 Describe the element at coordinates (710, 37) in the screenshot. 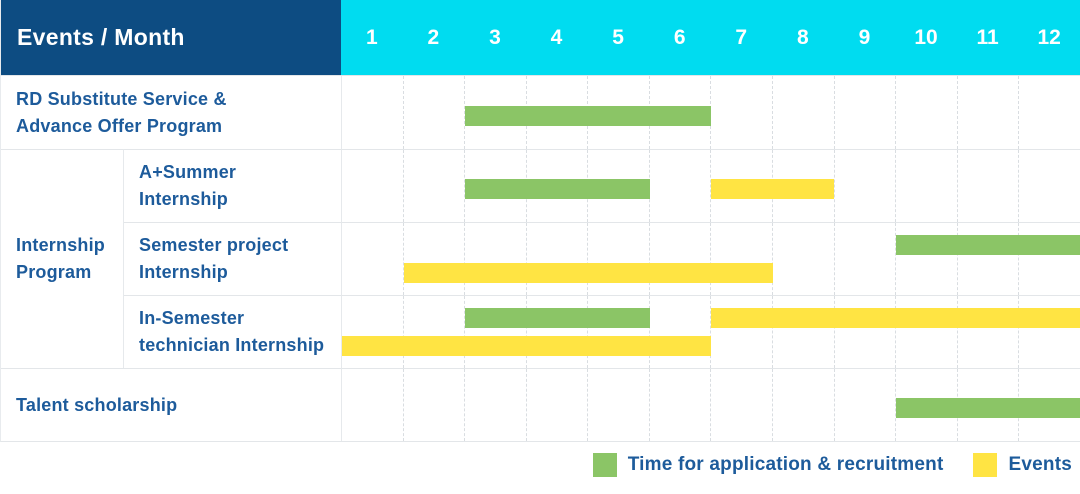

I see `month-header-row: 1 2 3 4 5 6 7 8 9 10 11 12` at that location.